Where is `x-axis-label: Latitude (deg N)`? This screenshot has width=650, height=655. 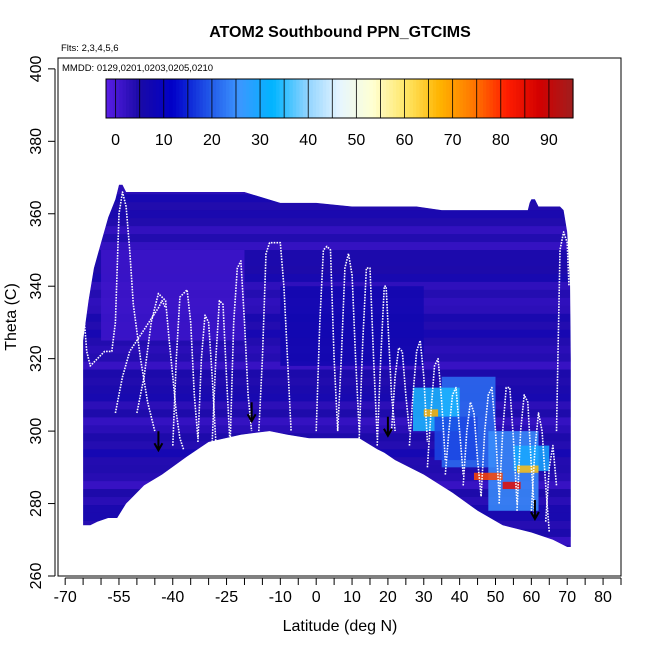 x-axis-label: Latitude (deg N) is located at coordinates (340, 626).